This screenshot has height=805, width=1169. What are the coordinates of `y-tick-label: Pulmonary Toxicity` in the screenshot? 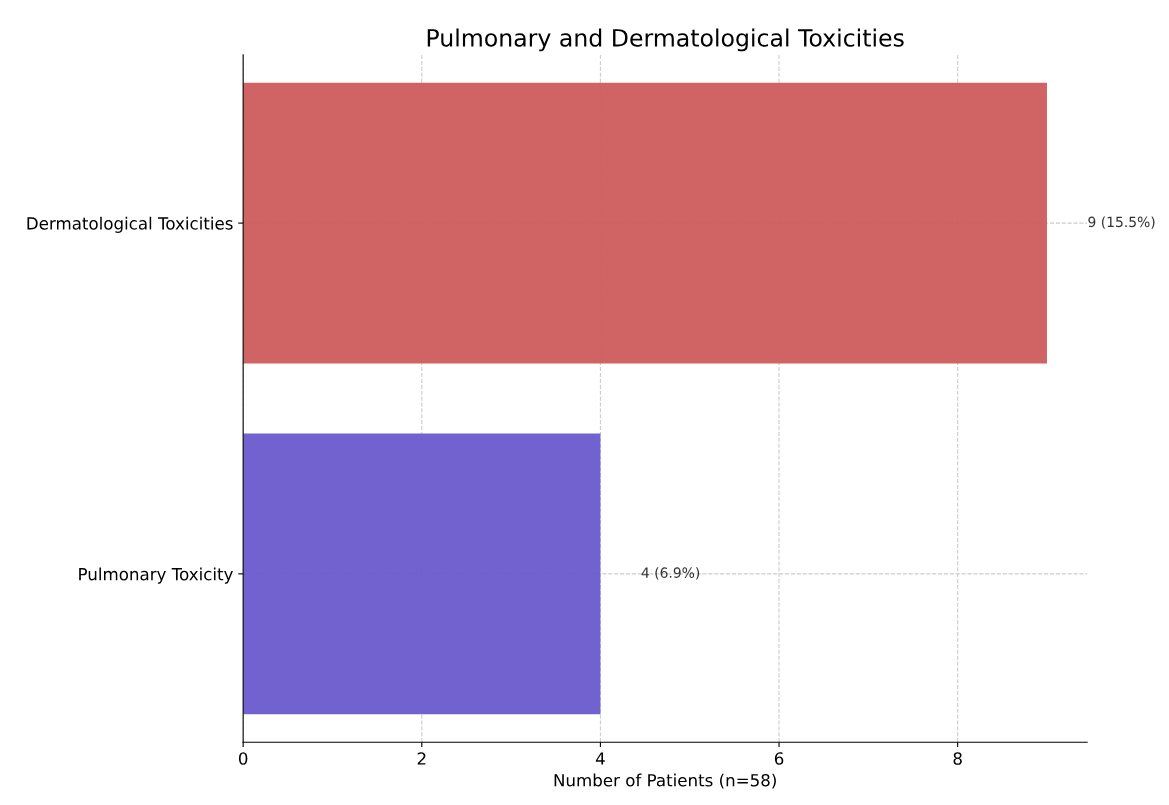 It's located at (156, 575).